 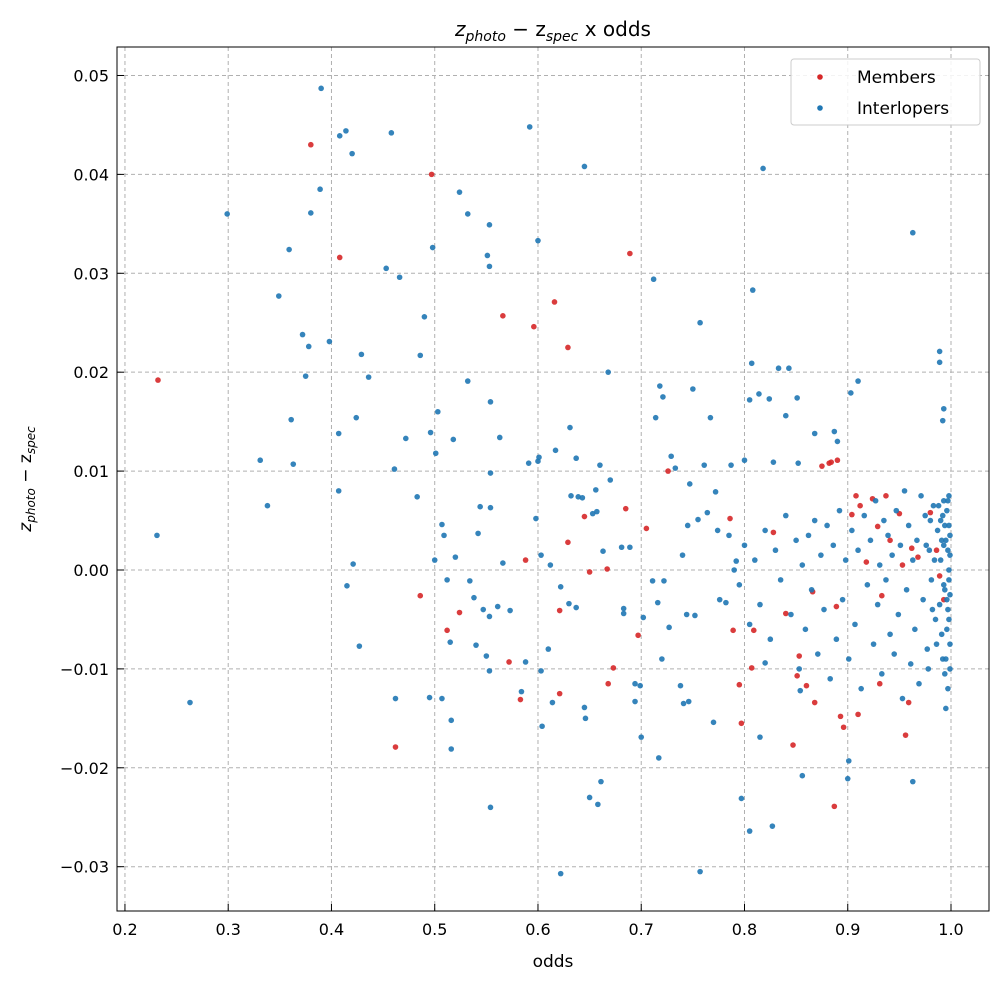 What do you see at coordinates (124, 929) in the screenshot?
I see `x-tick-label: 0.2` at bounding box center [124, 929].